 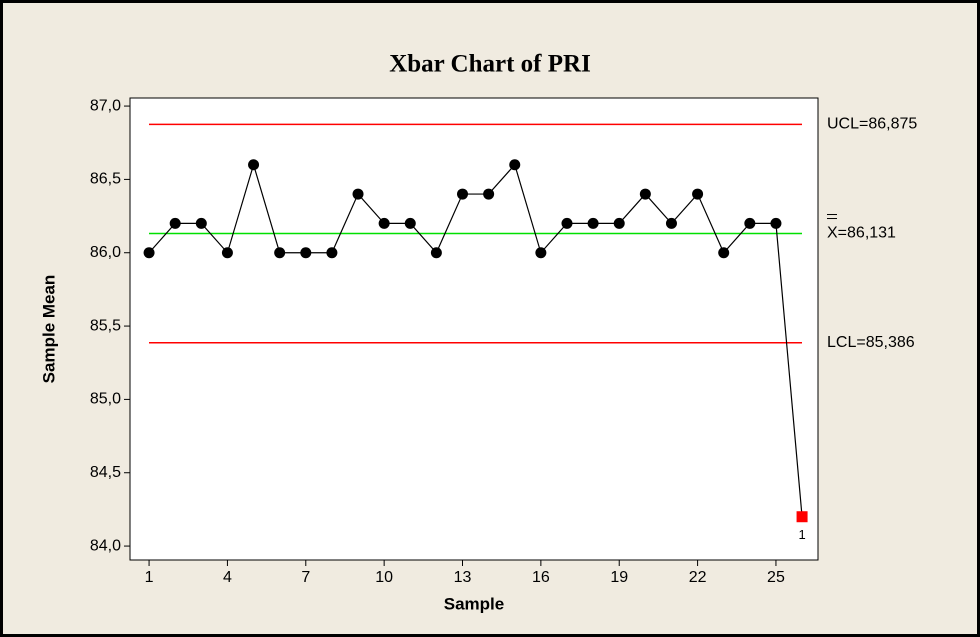 I want to click on y-tick-label: 85,0, so click(x=105, y=399).